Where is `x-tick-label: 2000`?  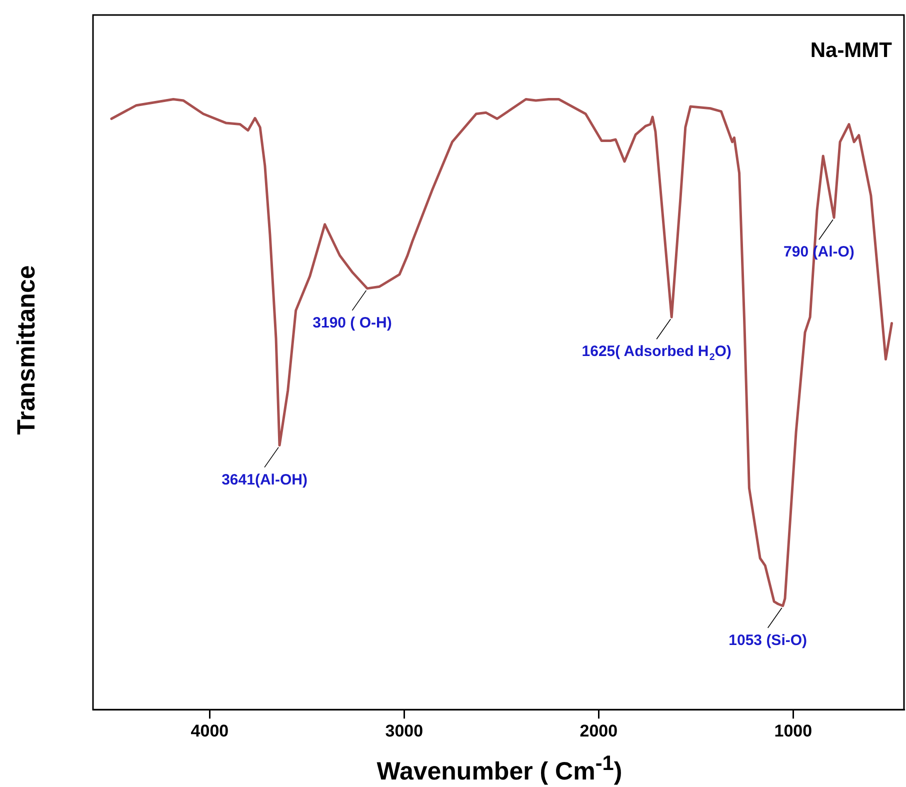 x-tick-label: 2000 is located at coordinates (599, 730).